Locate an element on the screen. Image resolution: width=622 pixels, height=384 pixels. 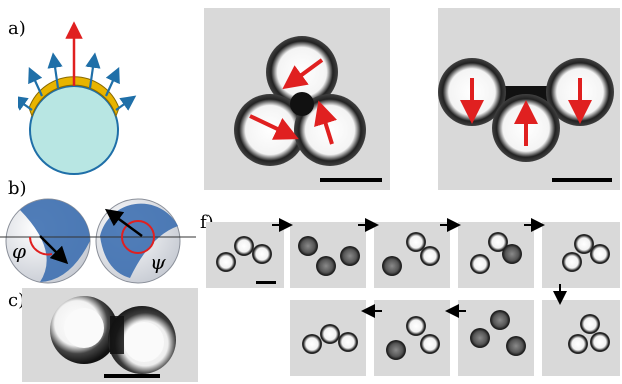
sequence-arrows is located at coordinates (419, 268).